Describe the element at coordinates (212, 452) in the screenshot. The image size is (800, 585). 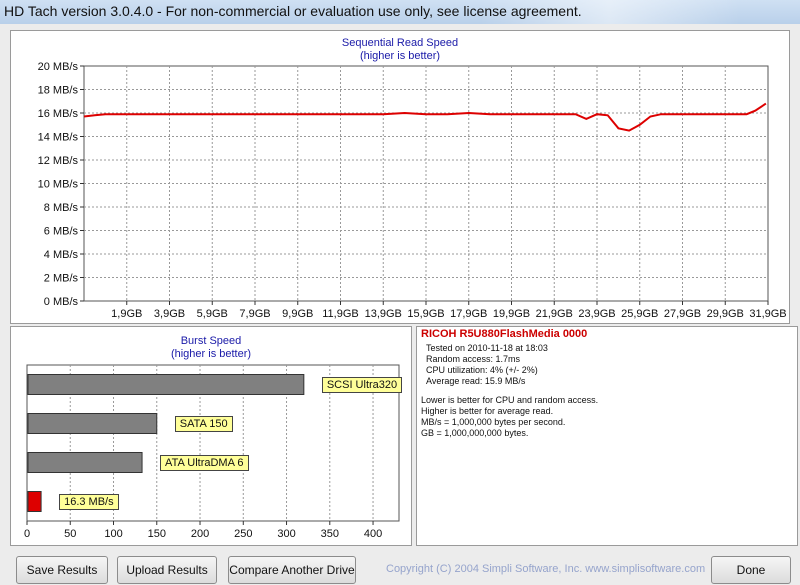
I see `burst-speed-chart: 0 50 100 150 200 250 300 350 400` at that location.